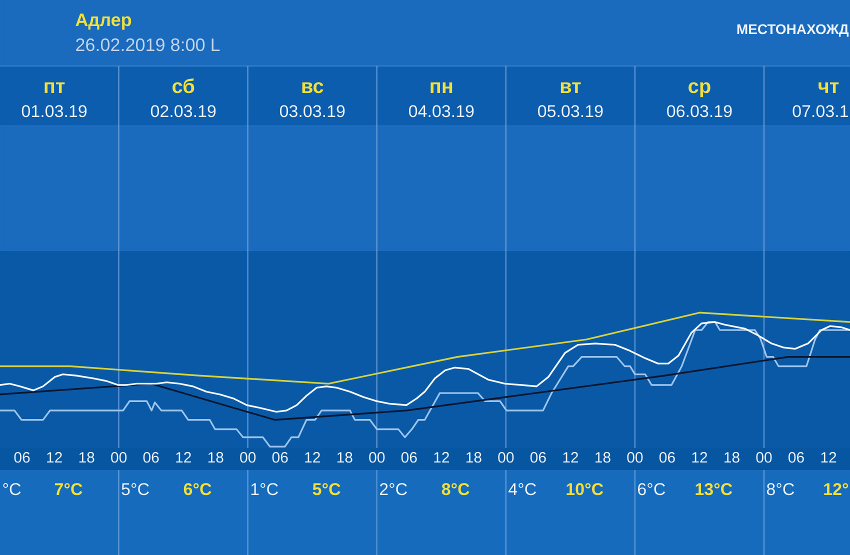  I want to click on text: вс, so click(313, 88).